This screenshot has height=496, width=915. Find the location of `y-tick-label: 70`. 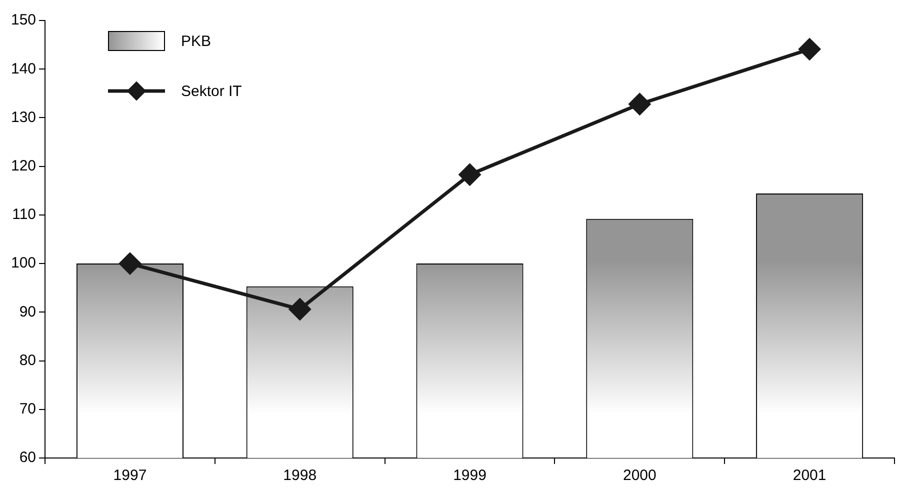

y-tick-label: 70 is located at coordinates (27, 409).